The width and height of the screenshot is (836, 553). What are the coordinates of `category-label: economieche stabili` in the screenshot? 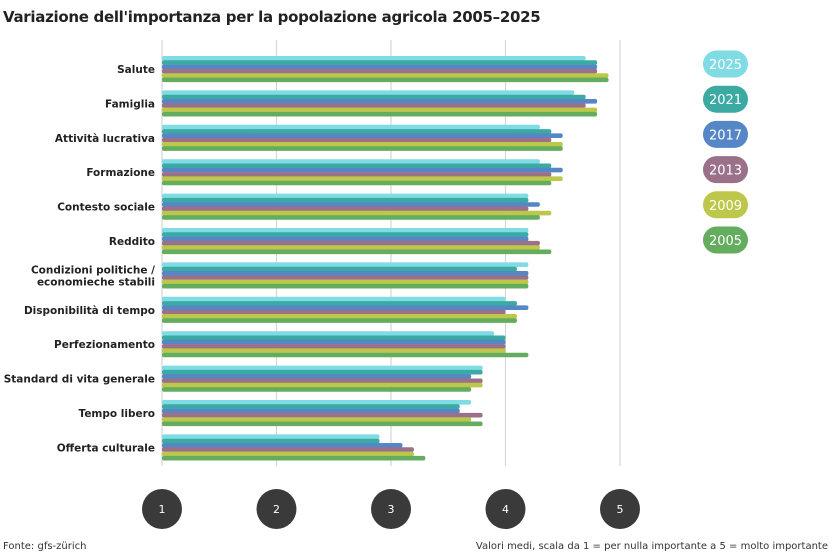 It's located at (96, 282).